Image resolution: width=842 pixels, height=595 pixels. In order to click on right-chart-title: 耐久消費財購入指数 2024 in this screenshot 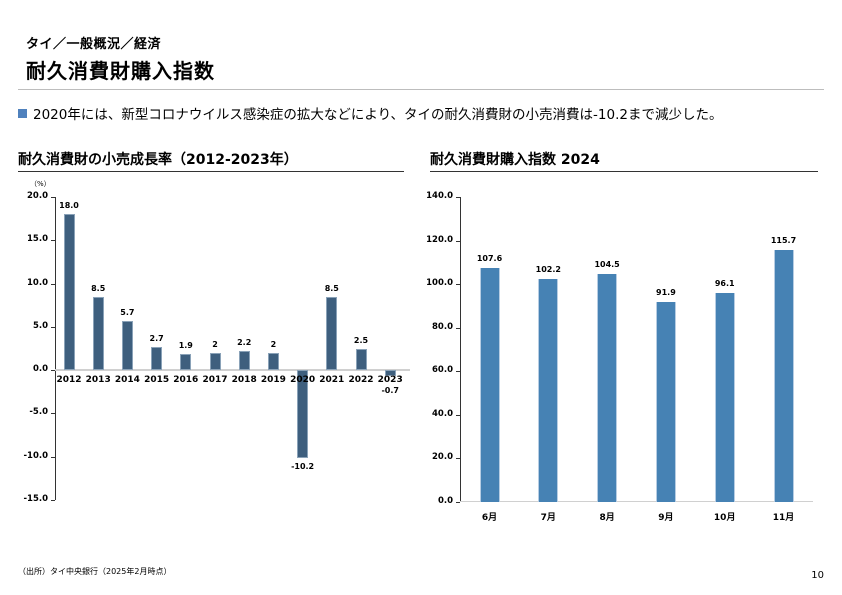, I will do `click(515, 160)`.